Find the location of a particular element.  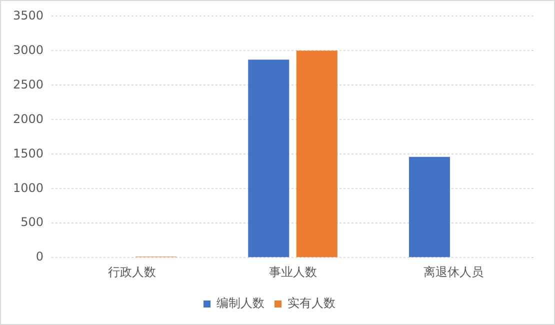

x-tick-label: 事业人数 is located at coordinates (292, 271).